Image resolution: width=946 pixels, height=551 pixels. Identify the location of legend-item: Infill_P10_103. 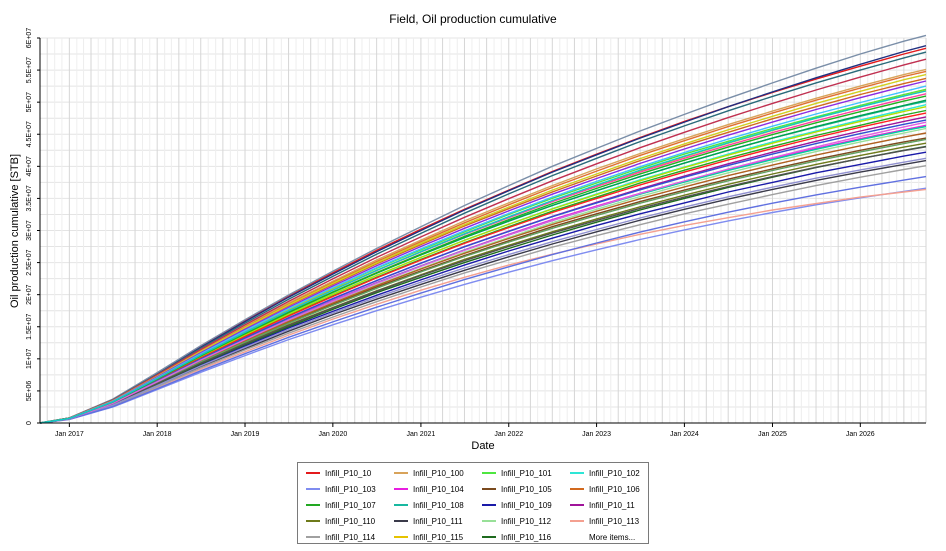
(344, 489).